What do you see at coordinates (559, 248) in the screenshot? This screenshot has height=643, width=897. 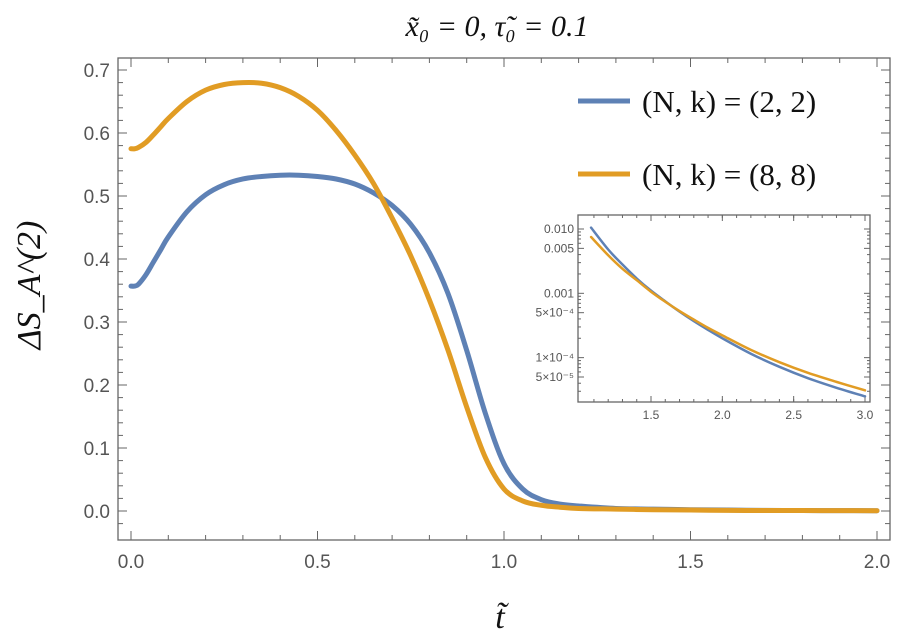 I see `inset-y-tick-label: 0.005` at bounding box center [559, 248].